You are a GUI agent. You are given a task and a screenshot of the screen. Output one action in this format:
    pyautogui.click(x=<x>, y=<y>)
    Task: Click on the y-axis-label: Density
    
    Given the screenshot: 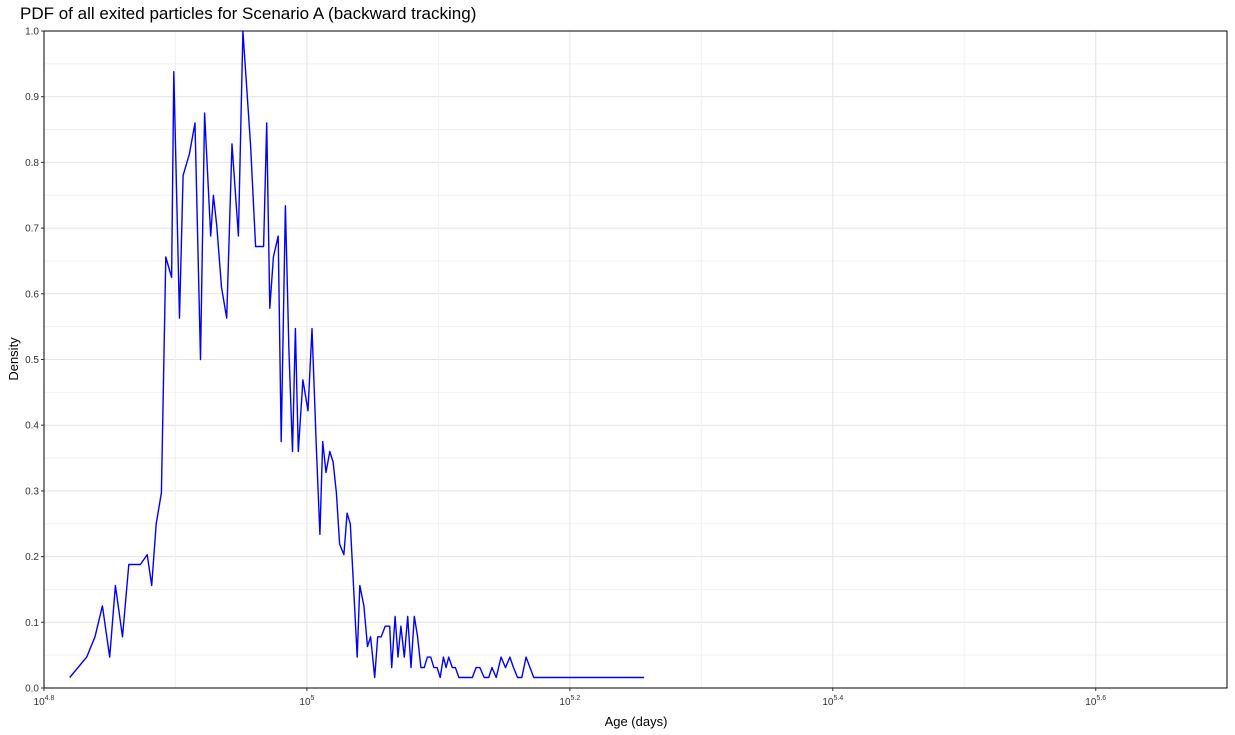 What is the action you would take?
    pyautogui.click(x=13, y=359)
    